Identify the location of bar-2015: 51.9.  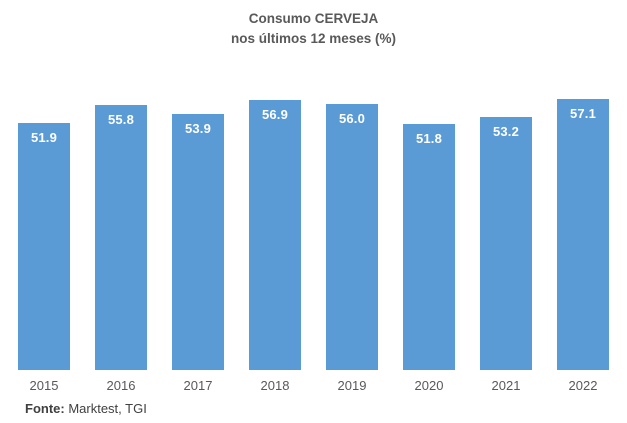
(44, 227).